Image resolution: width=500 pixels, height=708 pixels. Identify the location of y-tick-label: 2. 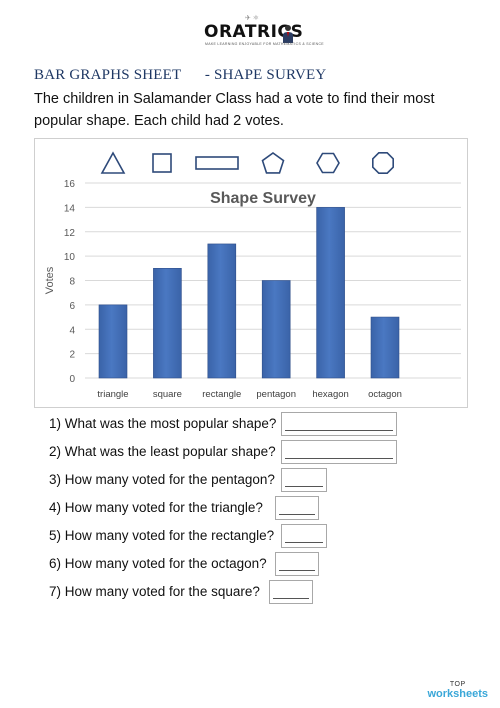
(72, 355).